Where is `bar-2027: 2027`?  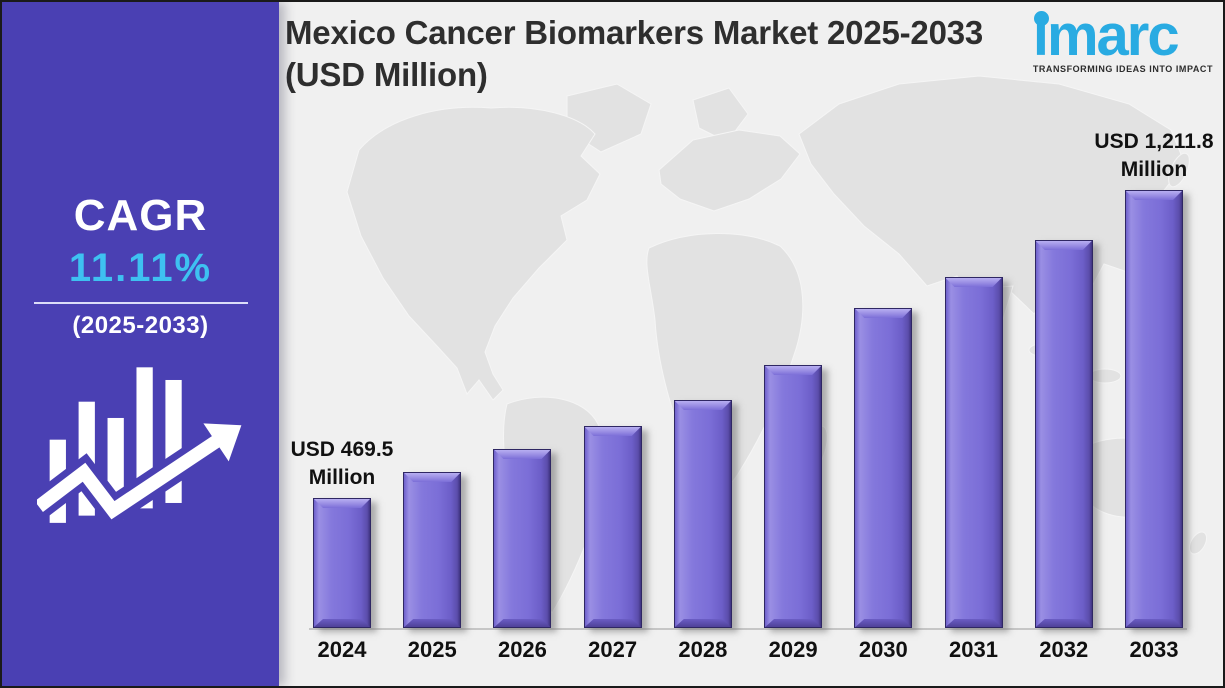
bar-2027: 2027 is located at coordinates (612, 544).